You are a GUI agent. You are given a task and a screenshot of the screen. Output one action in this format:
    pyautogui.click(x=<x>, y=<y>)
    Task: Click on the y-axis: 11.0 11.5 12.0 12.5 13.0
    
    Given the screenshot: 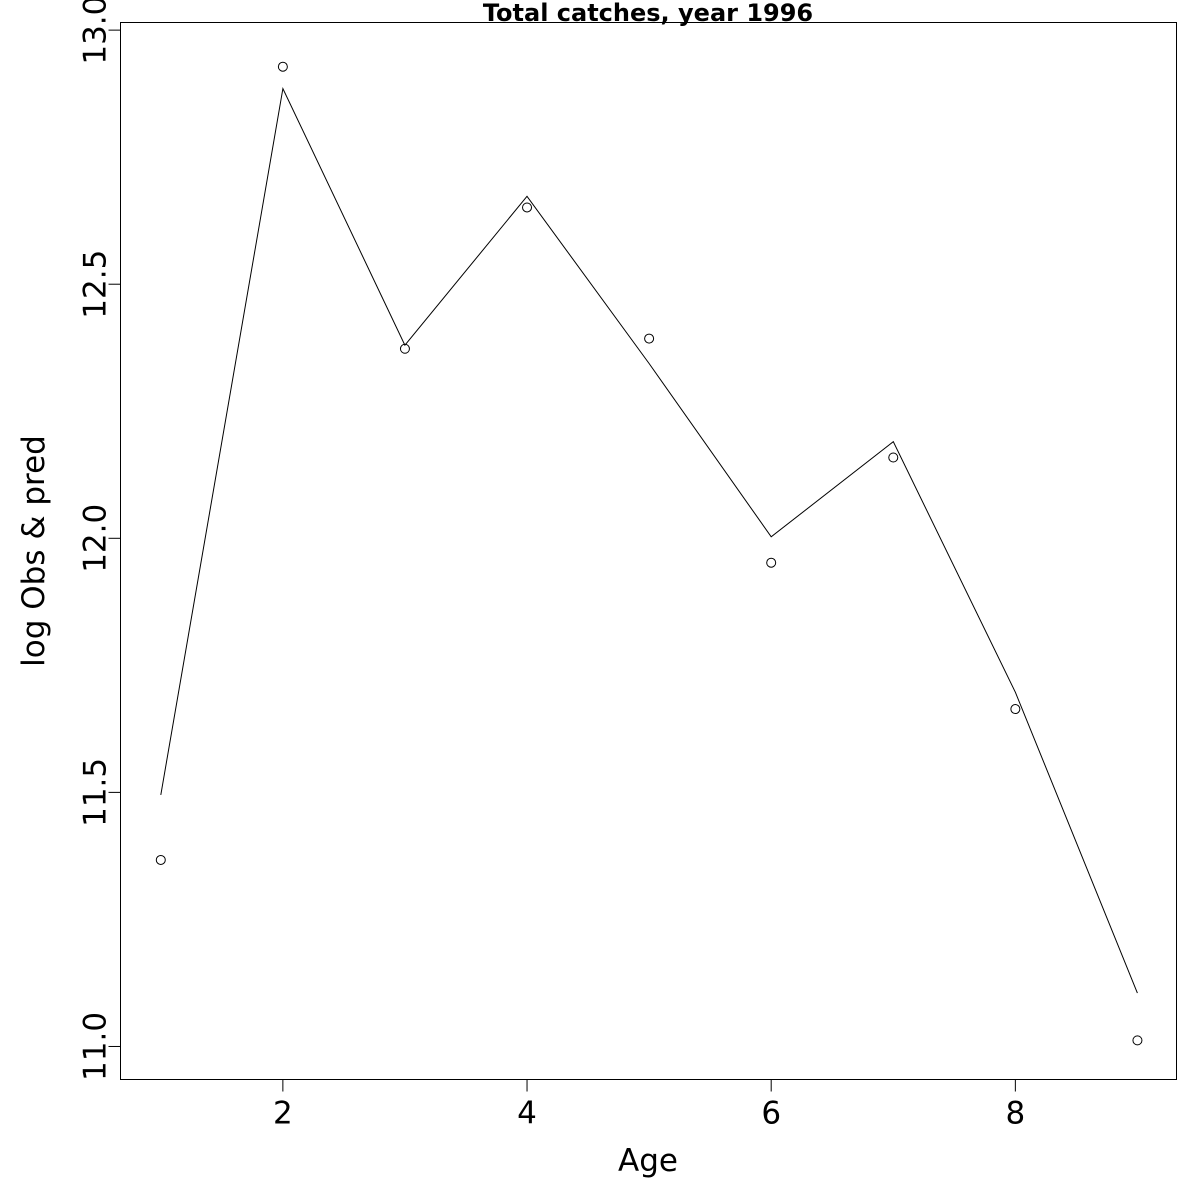 What is the action you would take?
    pyautogui.click(x=99, y=540)
    